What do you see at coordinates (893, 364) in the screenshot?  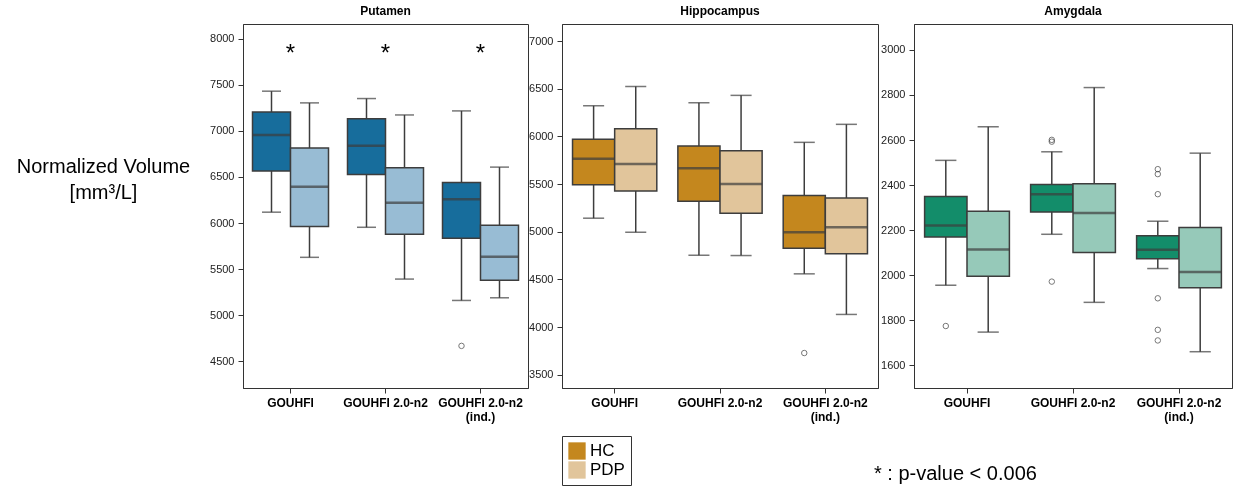 I see `y-tick-label: 1600` at bounding box center [893, 364].